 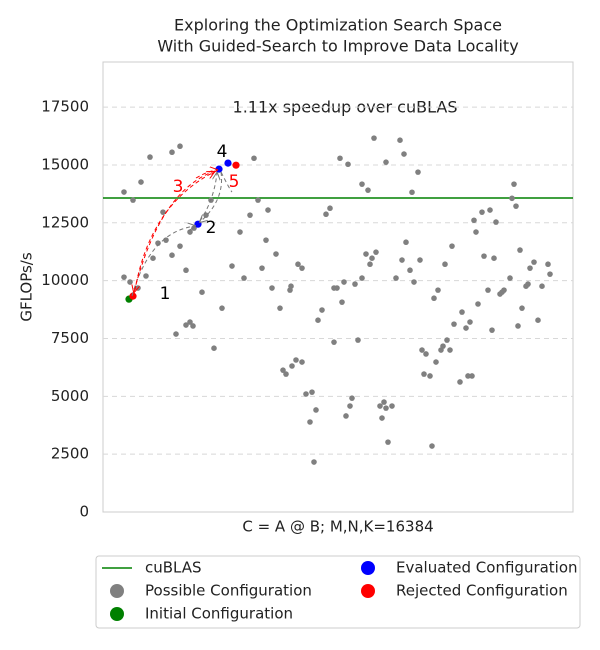 I want to click on chart-title: Exploring the Optimization Search Space, so click(x=338, y=25).